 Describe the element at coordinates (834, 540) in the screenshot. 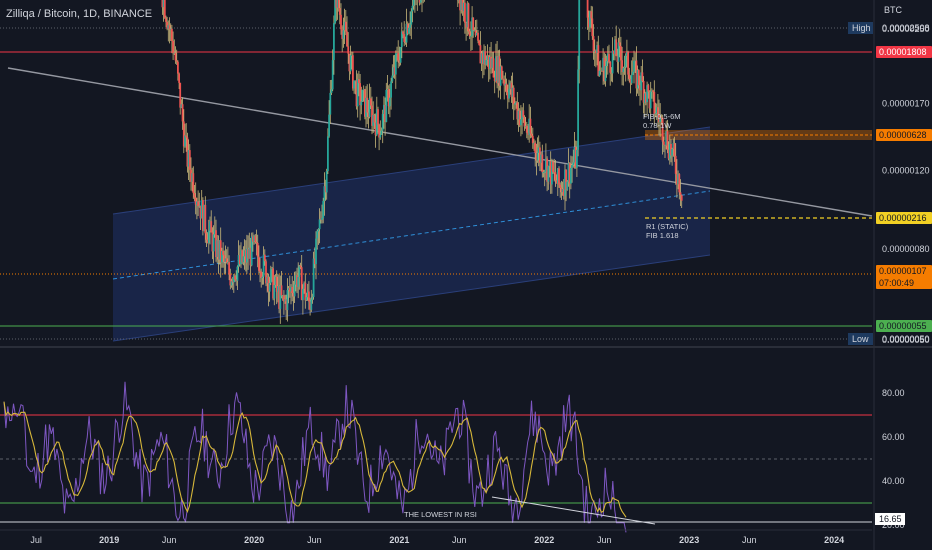

I see `time-tick-label: 2024` at that location.